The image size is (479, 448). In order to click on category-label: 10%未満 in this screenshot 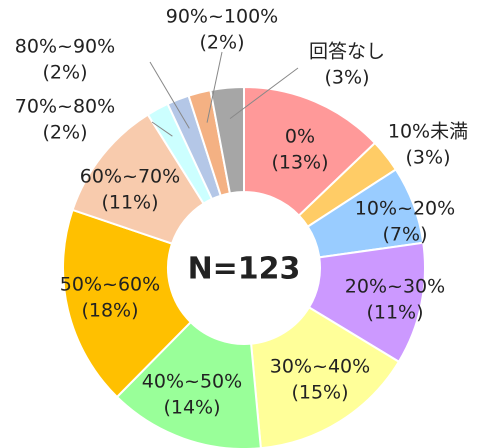, I will do `click(428, 132)`.